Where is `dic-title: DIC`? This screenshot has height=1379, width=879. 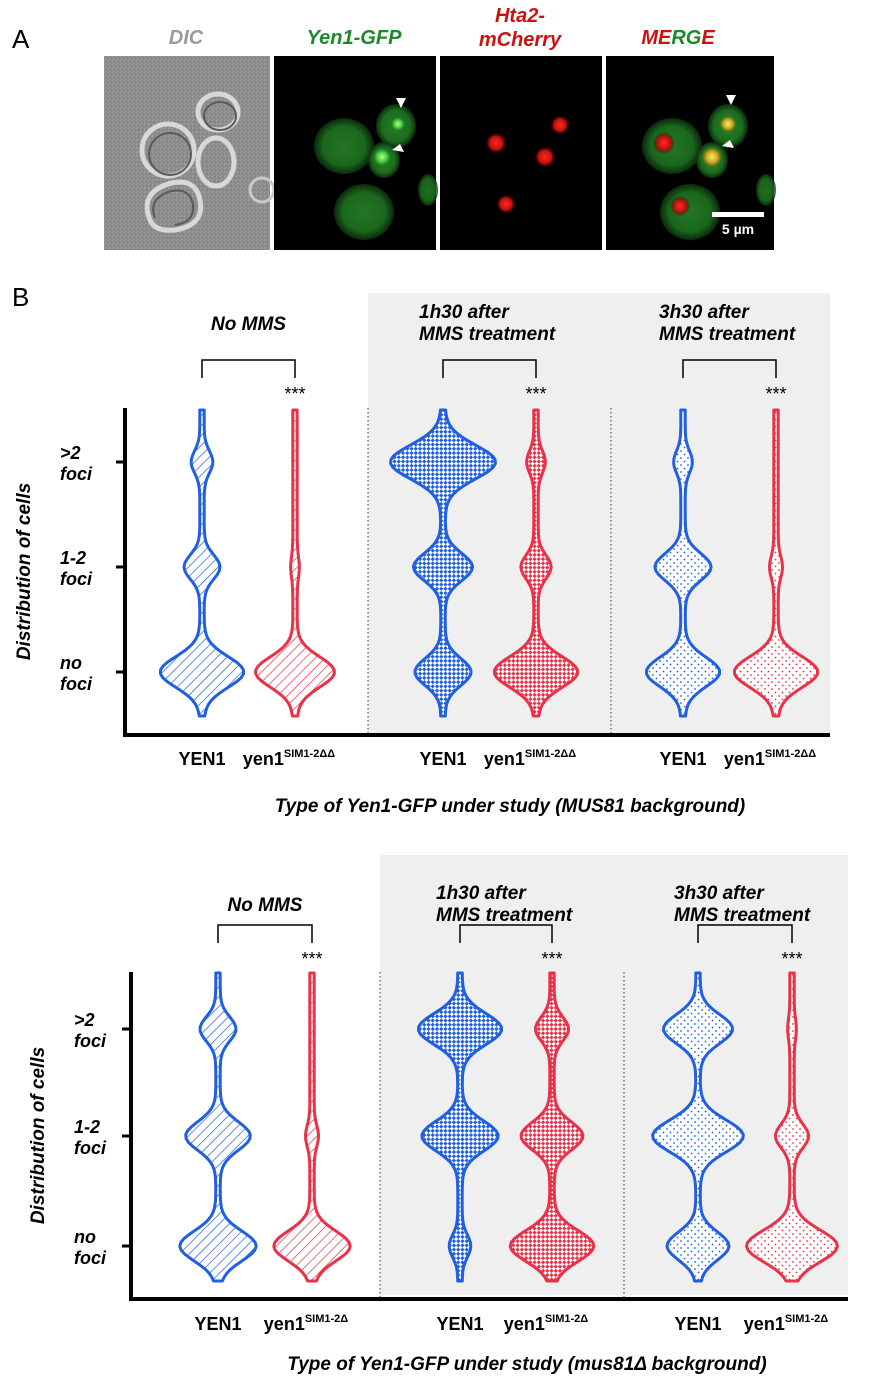
dic-title: DIC is located at coordinates (186, 38).